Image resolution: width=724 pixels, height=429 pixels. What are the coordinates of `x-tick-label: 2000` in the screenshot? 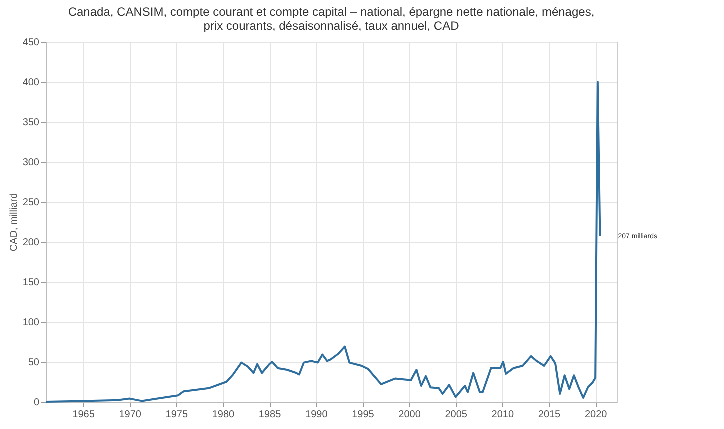 It's located at (410, 415).